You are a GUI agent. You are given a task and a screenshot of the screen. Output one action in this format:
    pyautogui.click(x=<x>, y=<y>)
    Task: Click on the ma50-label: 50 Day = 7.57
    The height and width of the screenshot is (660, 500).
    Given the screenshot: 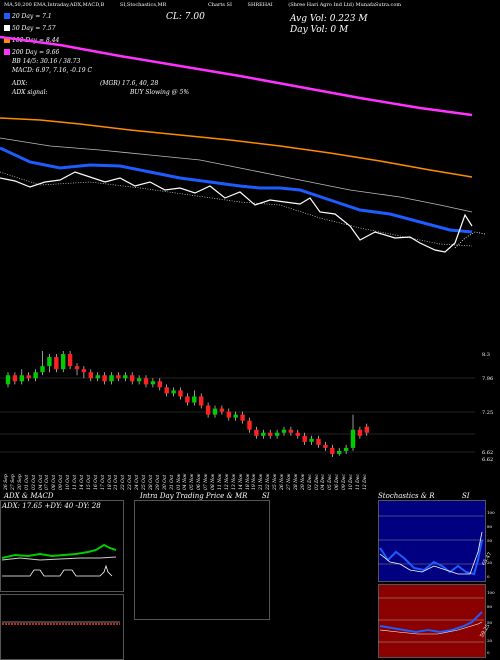 What is the action you would take?
    pyautogui.click(x=34, y=28)
    